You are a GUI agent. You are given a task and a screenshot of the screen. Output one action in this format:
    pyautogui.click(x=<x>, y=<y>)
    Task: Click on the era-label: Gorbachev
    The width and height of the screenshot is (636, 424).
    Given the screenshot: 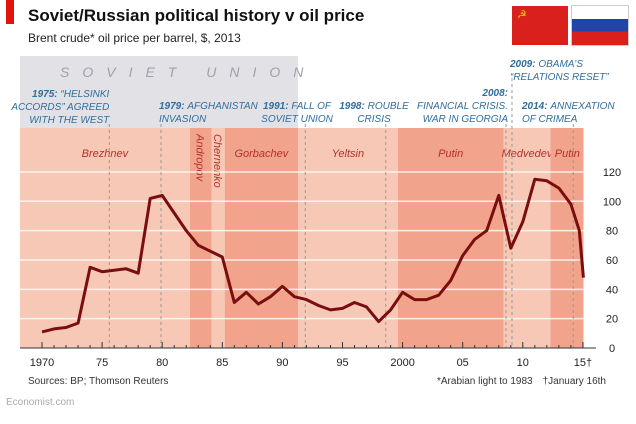 What is the action you would take?
    pyautogui.click(x=261, y=154)
    